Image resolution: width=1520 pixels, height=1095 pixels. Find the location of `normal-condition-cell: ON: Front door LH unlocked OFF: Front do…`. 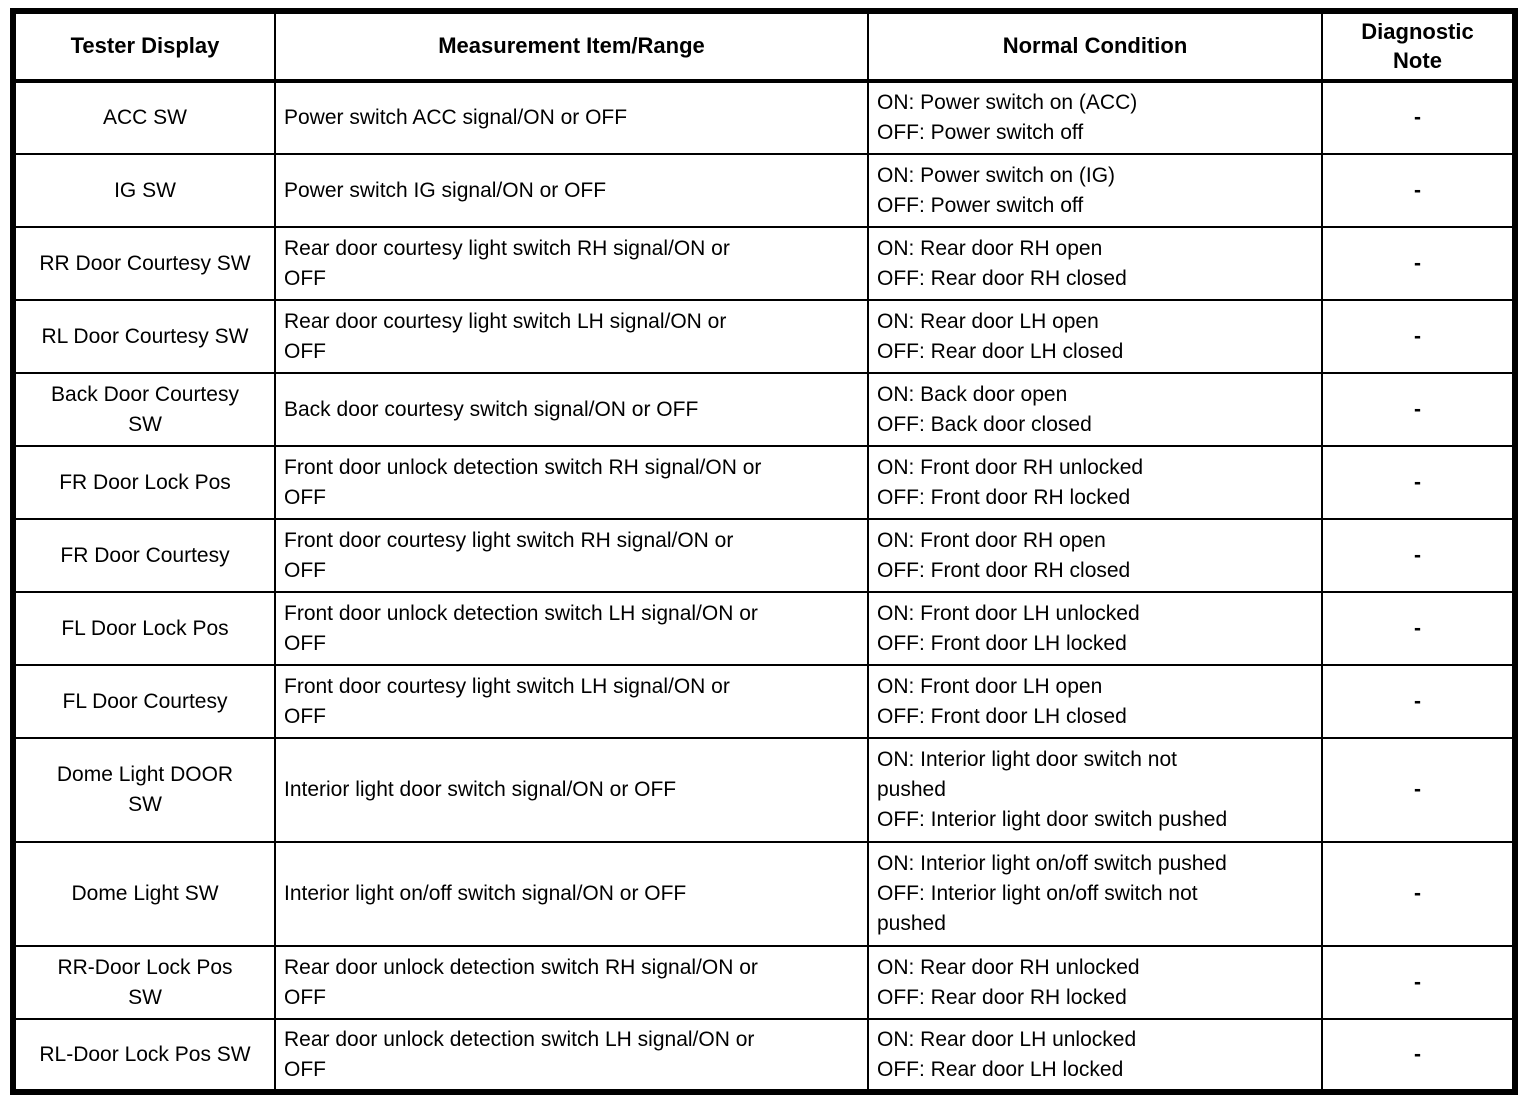

normal-condition-cell: ON: Front door LH unlocked OFF: Front do… is located at coordinates (1095, 628).